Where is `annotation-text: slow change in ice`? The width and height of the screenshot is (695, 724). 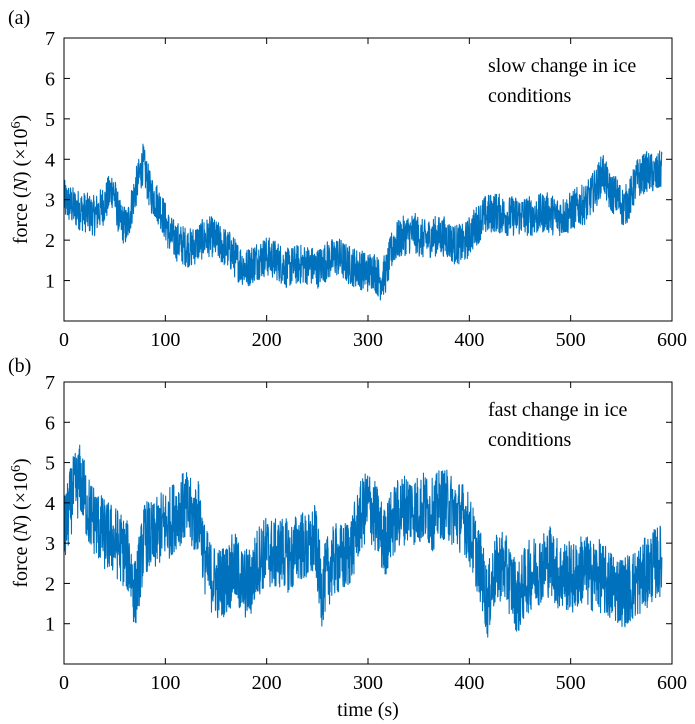
annotation-text: slow change in ice is located at coordinates (562, 66).